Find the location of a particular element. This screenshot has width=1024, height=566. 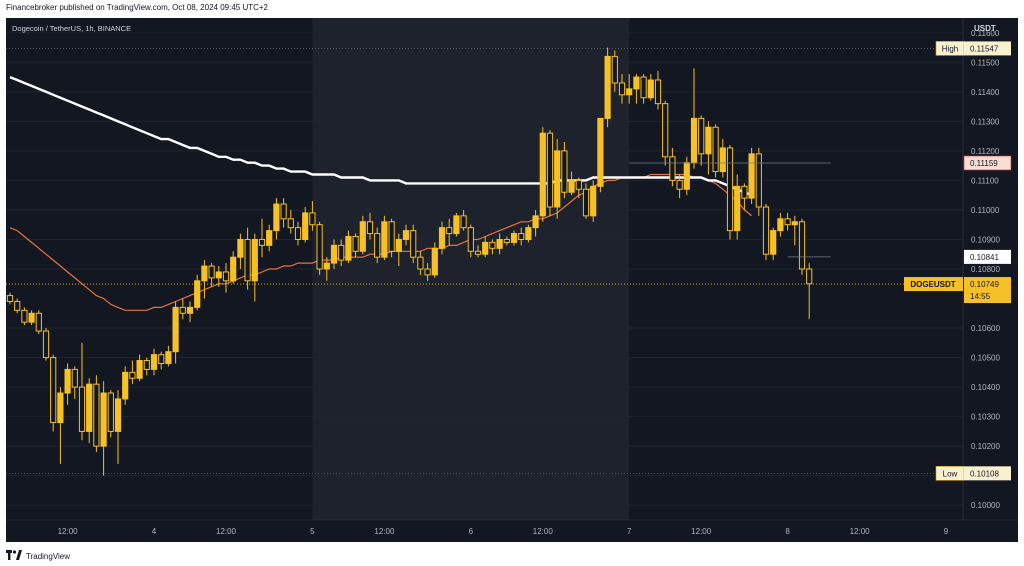

price-tag: High 0.11547 is located at coordinates (973, 48).